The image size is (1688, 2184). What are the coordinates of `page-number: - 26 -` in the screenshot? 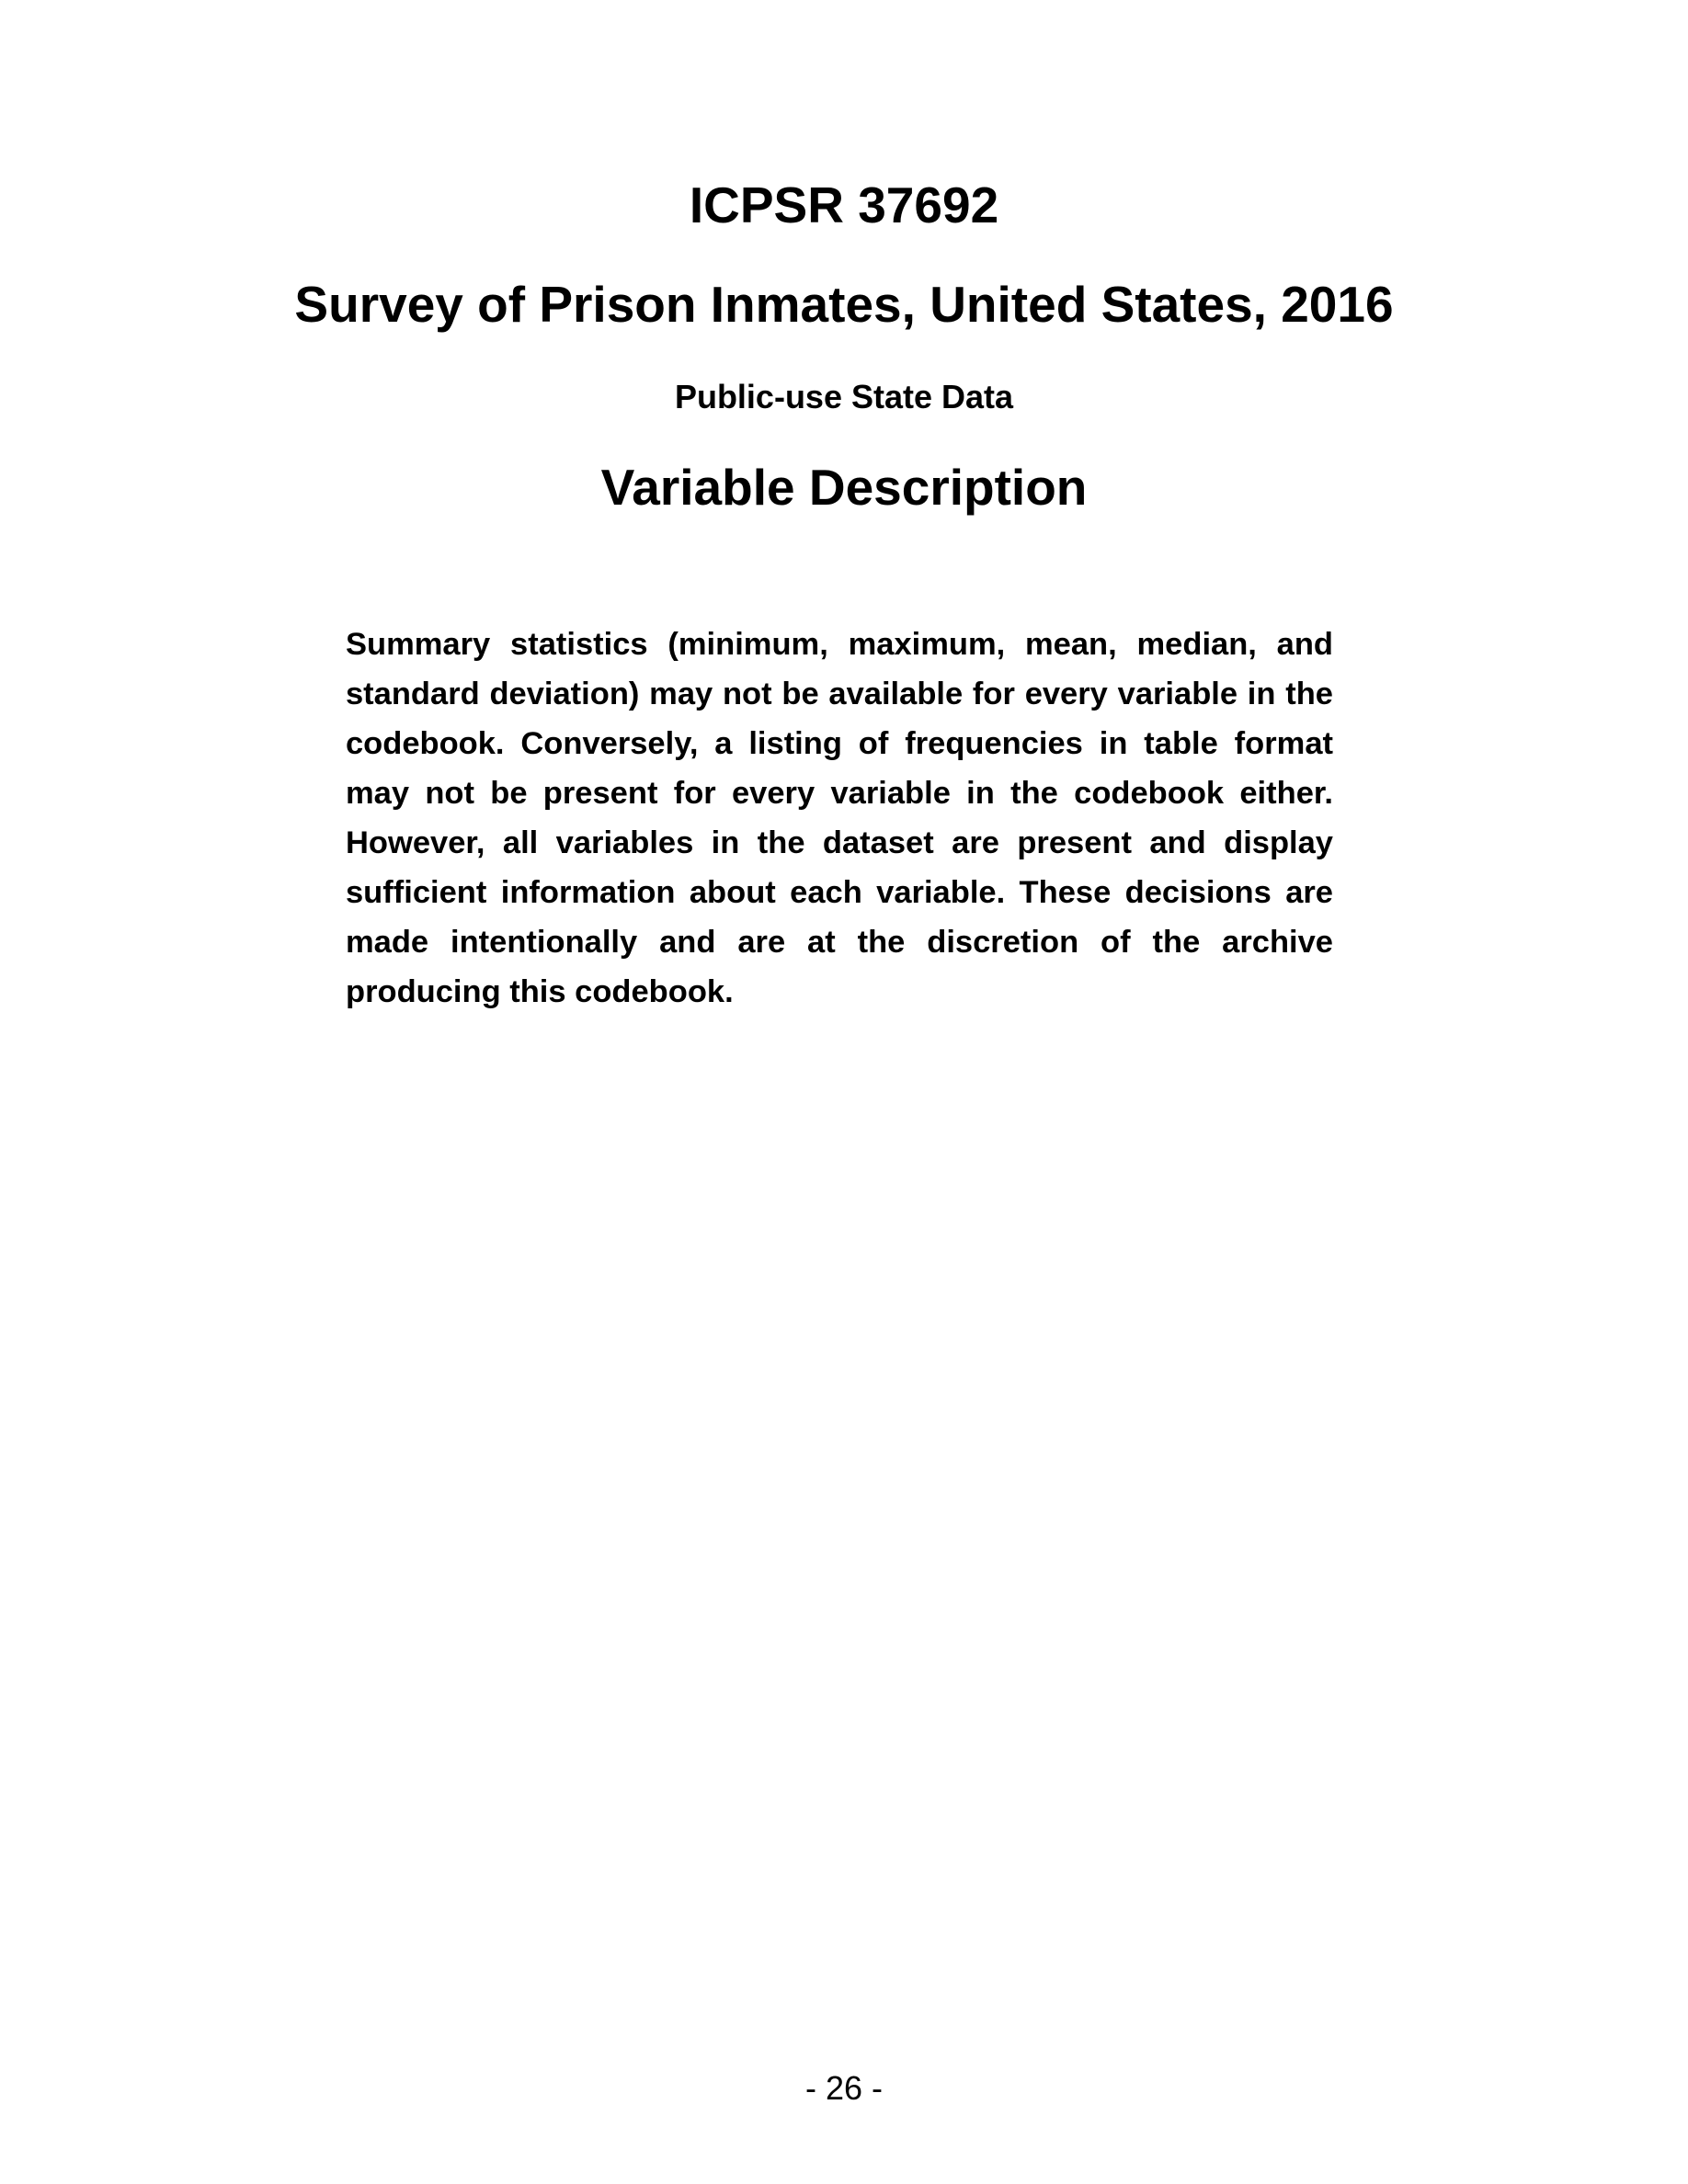 It's located at (844, 2088).